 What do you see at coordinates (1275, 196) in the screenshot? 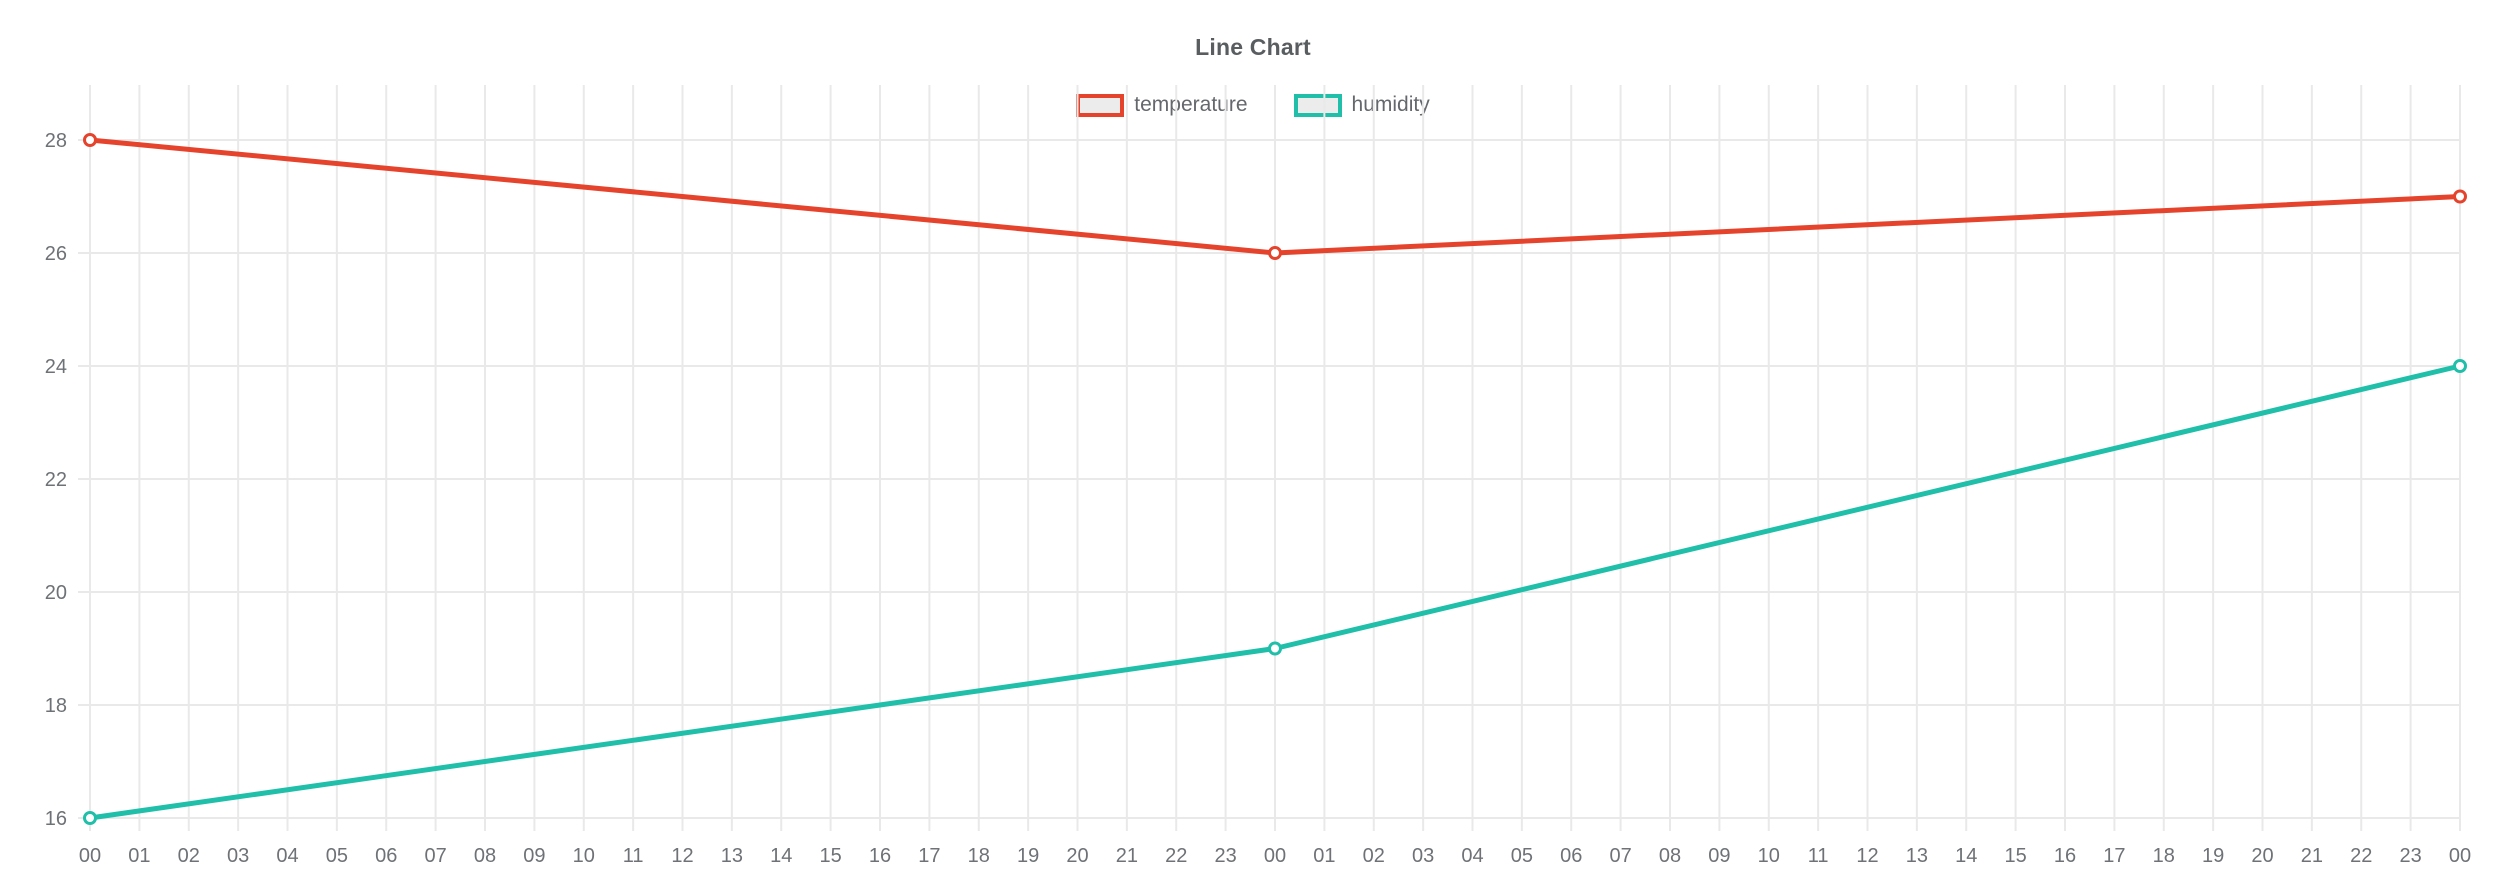
I see `series-temperature-markers` at bounding box center [1275, 196].